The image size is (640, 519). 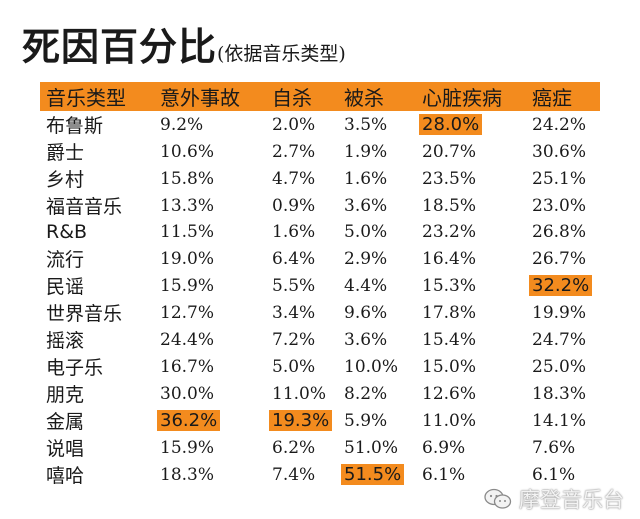 I want to click on watermark: 摩登音乐台, so click(x=553, y=499).